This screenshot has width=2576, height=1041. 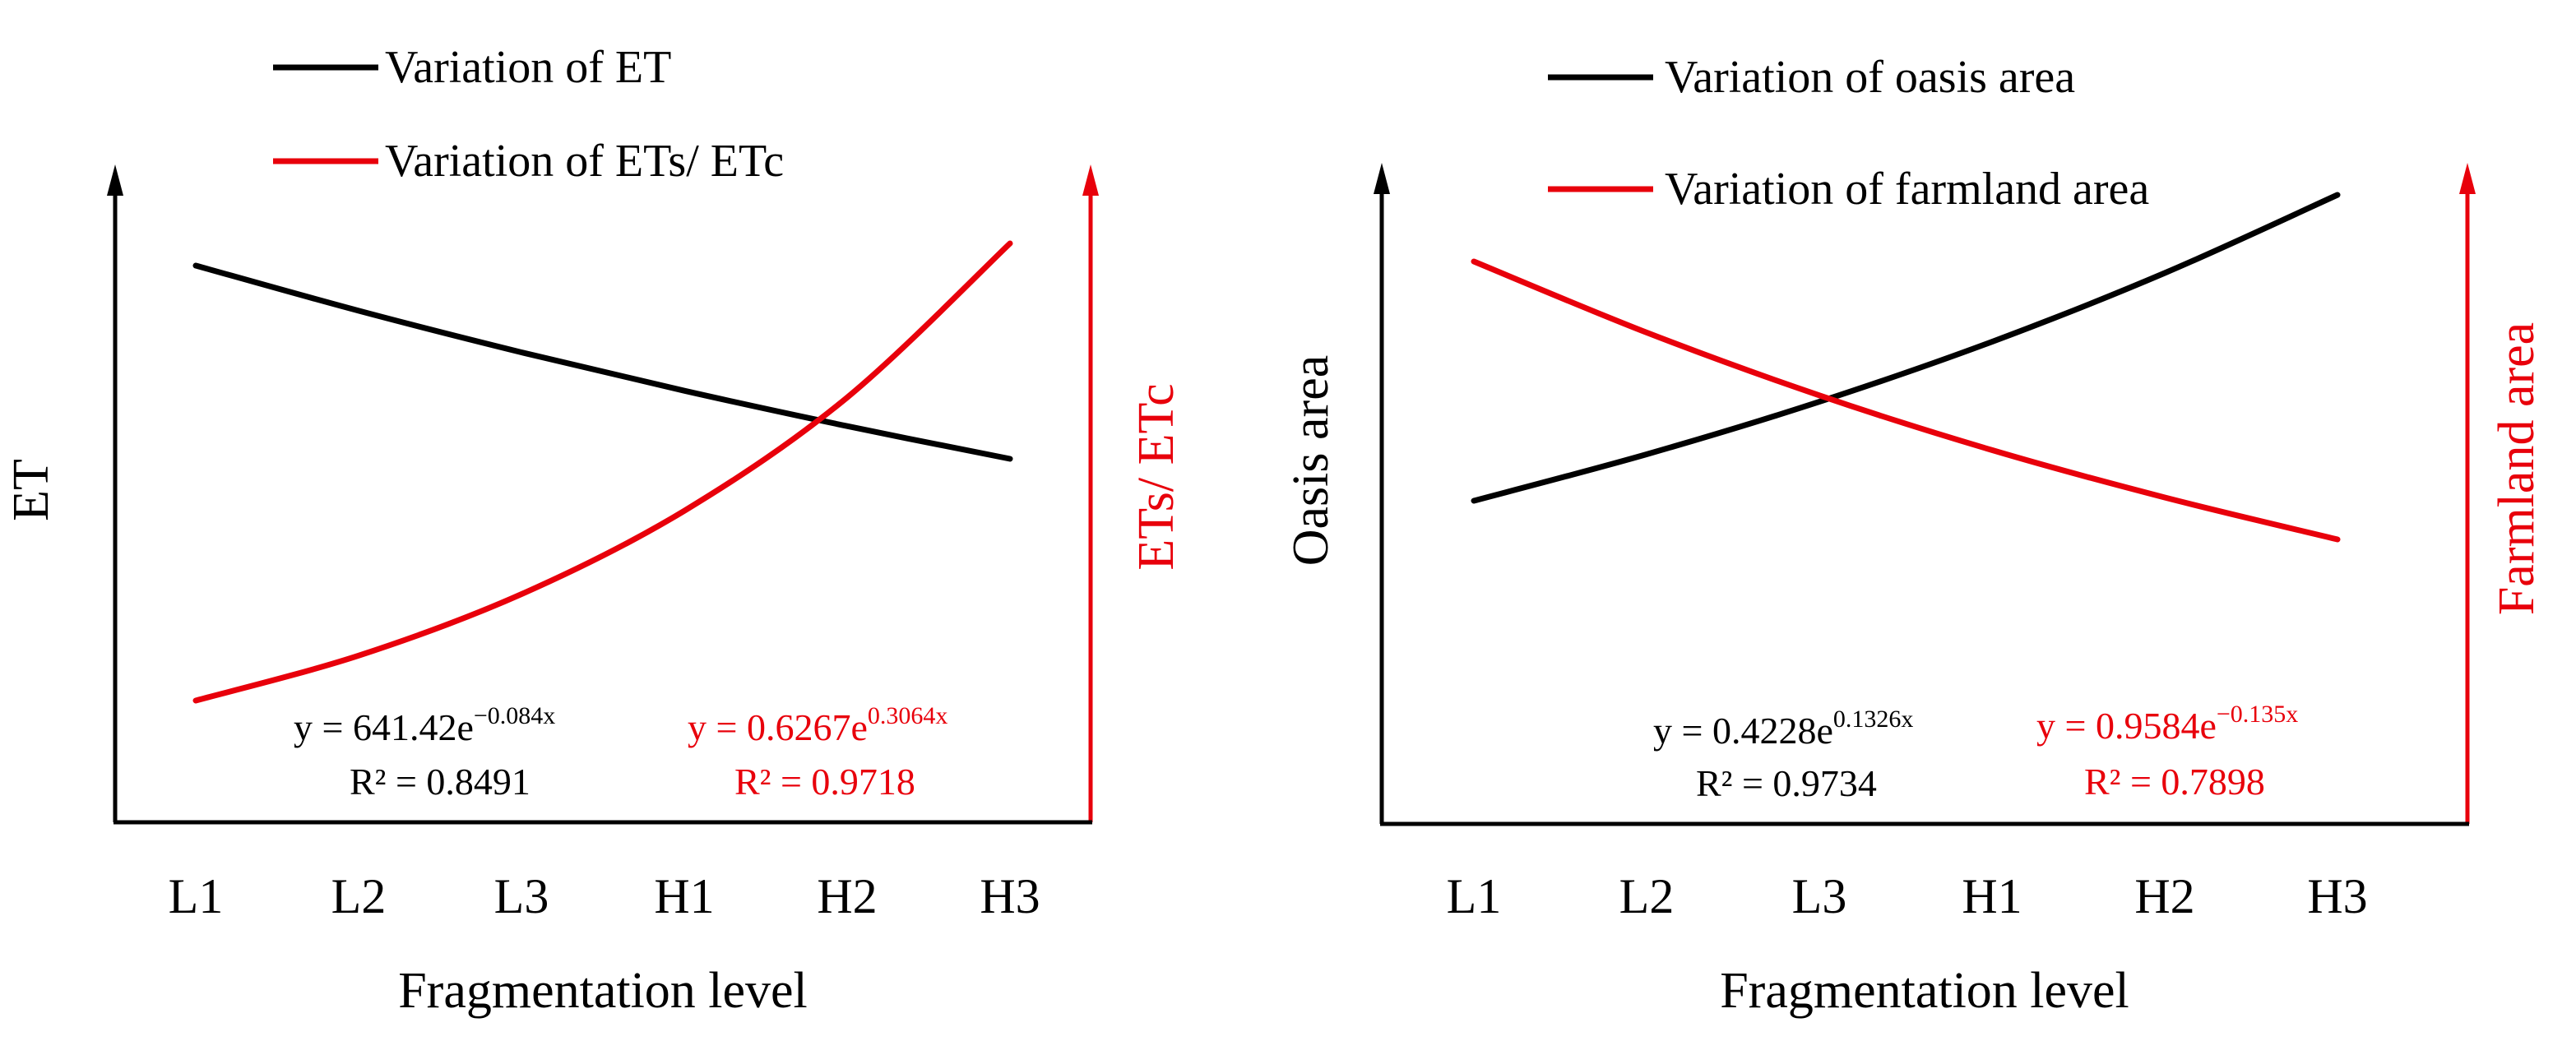 I want to click on y-axis-title-left: Oasis area, so click(x=1311, y=460).